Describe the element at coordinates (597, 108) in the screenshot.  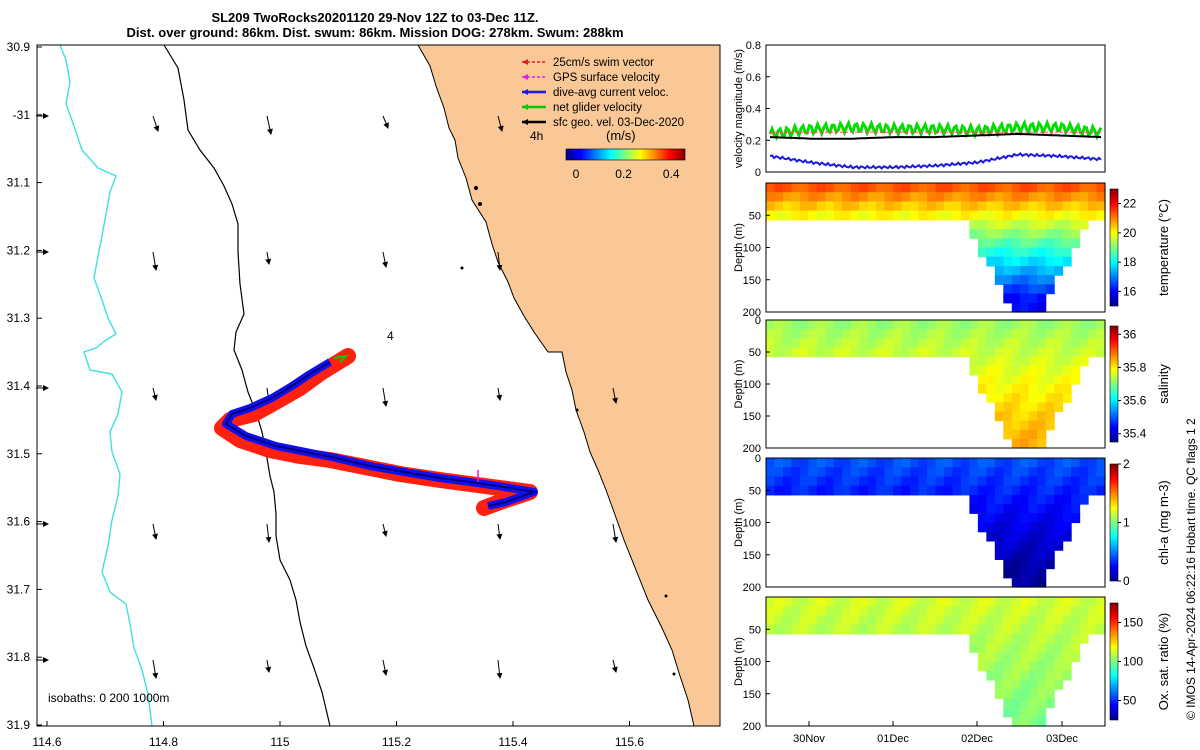
I see `legend-label: net glider velocity` at that location.